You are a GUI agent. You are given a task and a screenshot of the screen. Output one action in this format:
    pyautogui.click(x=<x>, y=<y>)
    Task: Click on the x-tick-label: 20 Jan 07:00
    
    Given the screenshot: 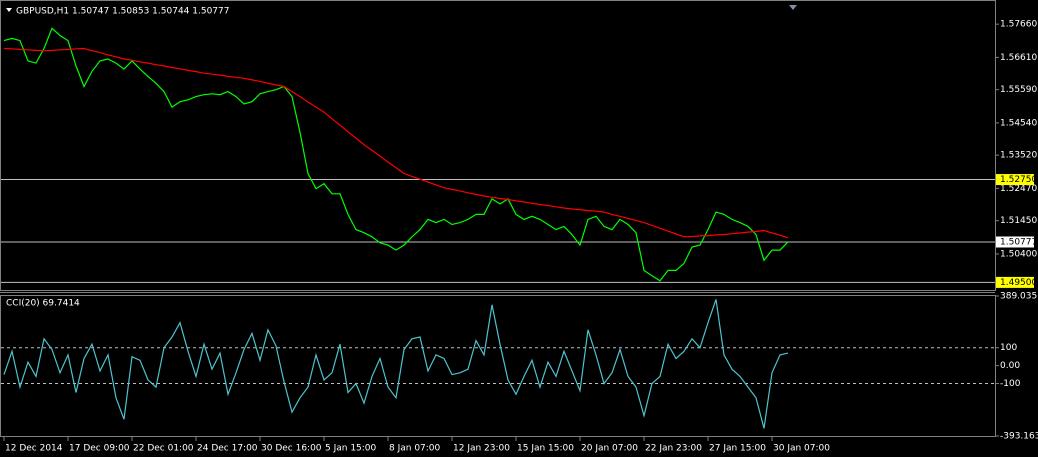 What is the action you would take?
    pyautogui.click(x=609, y=449)
    